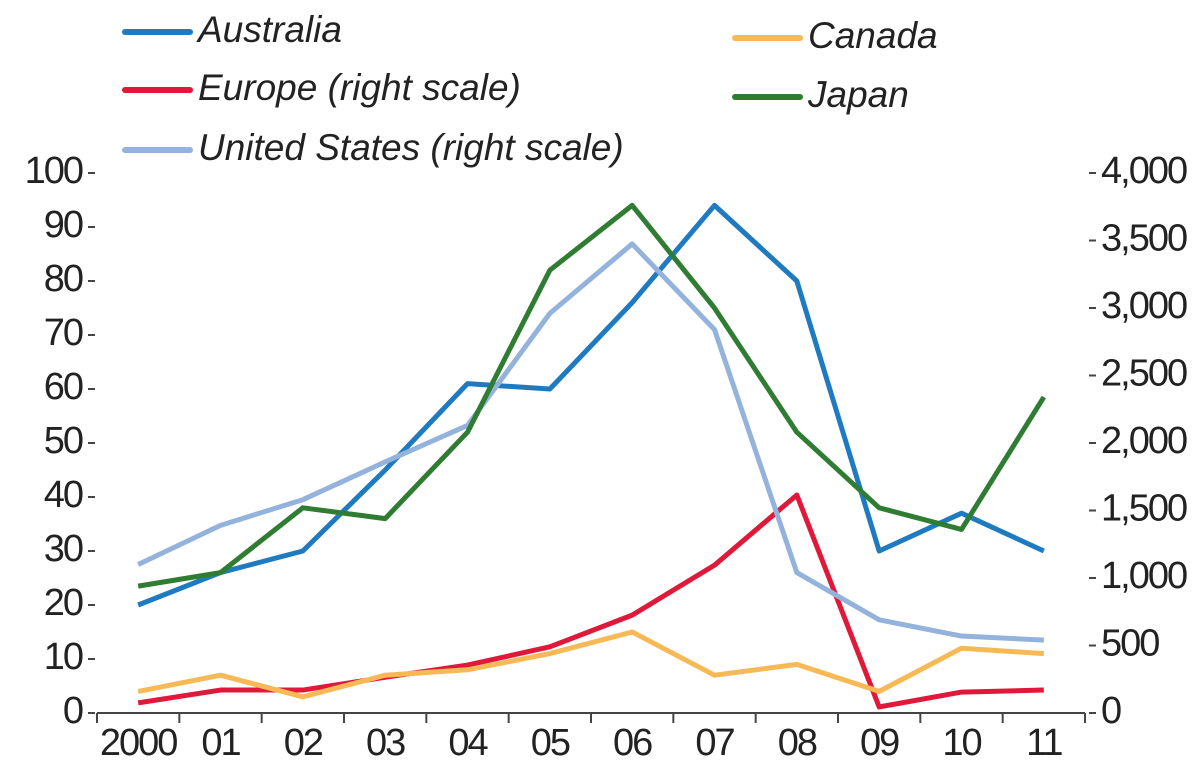 This screenshot has width=1195, height=769. I want to click on legend-label: Europe (right scale), so click(359, 87).